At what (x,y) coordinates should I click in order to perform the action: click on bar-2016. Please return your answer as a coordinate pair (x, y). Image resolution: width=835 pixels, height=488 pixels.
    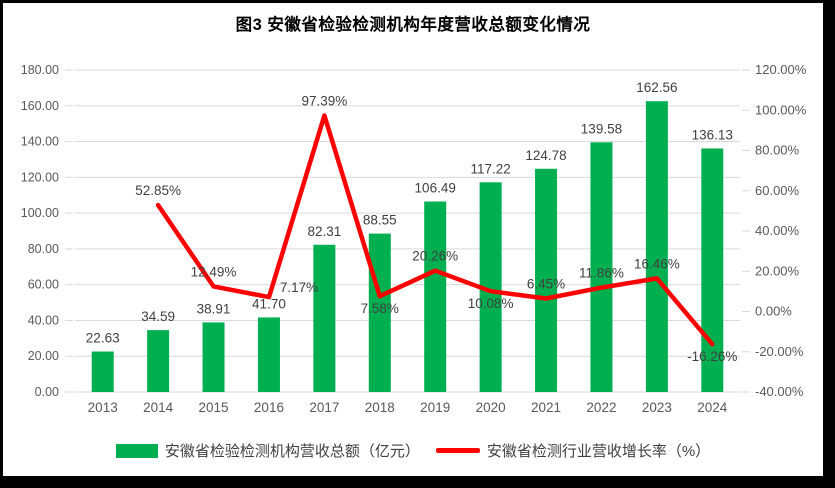
    Looking at the image, I should click on (268, 354).